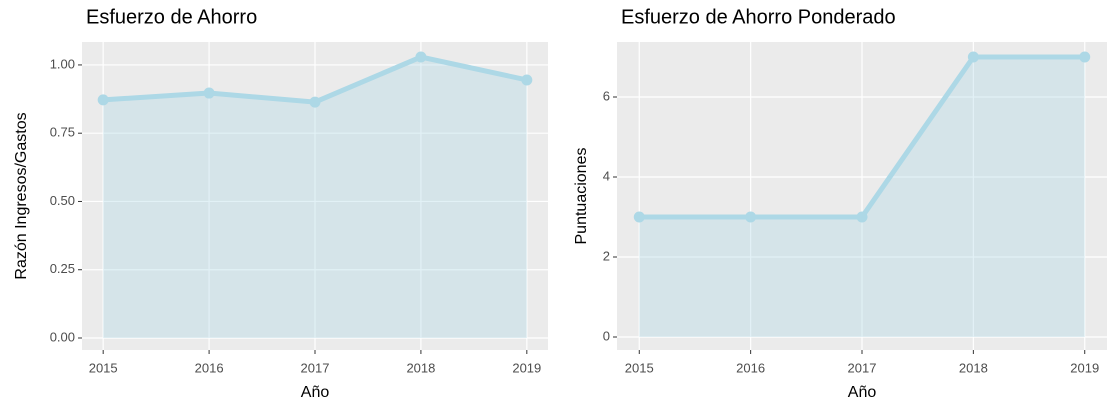 Image resolution: width=1109 pixels, height=411 pixels. I want to click on y-tick-label: 0.75, so click(62, 132).